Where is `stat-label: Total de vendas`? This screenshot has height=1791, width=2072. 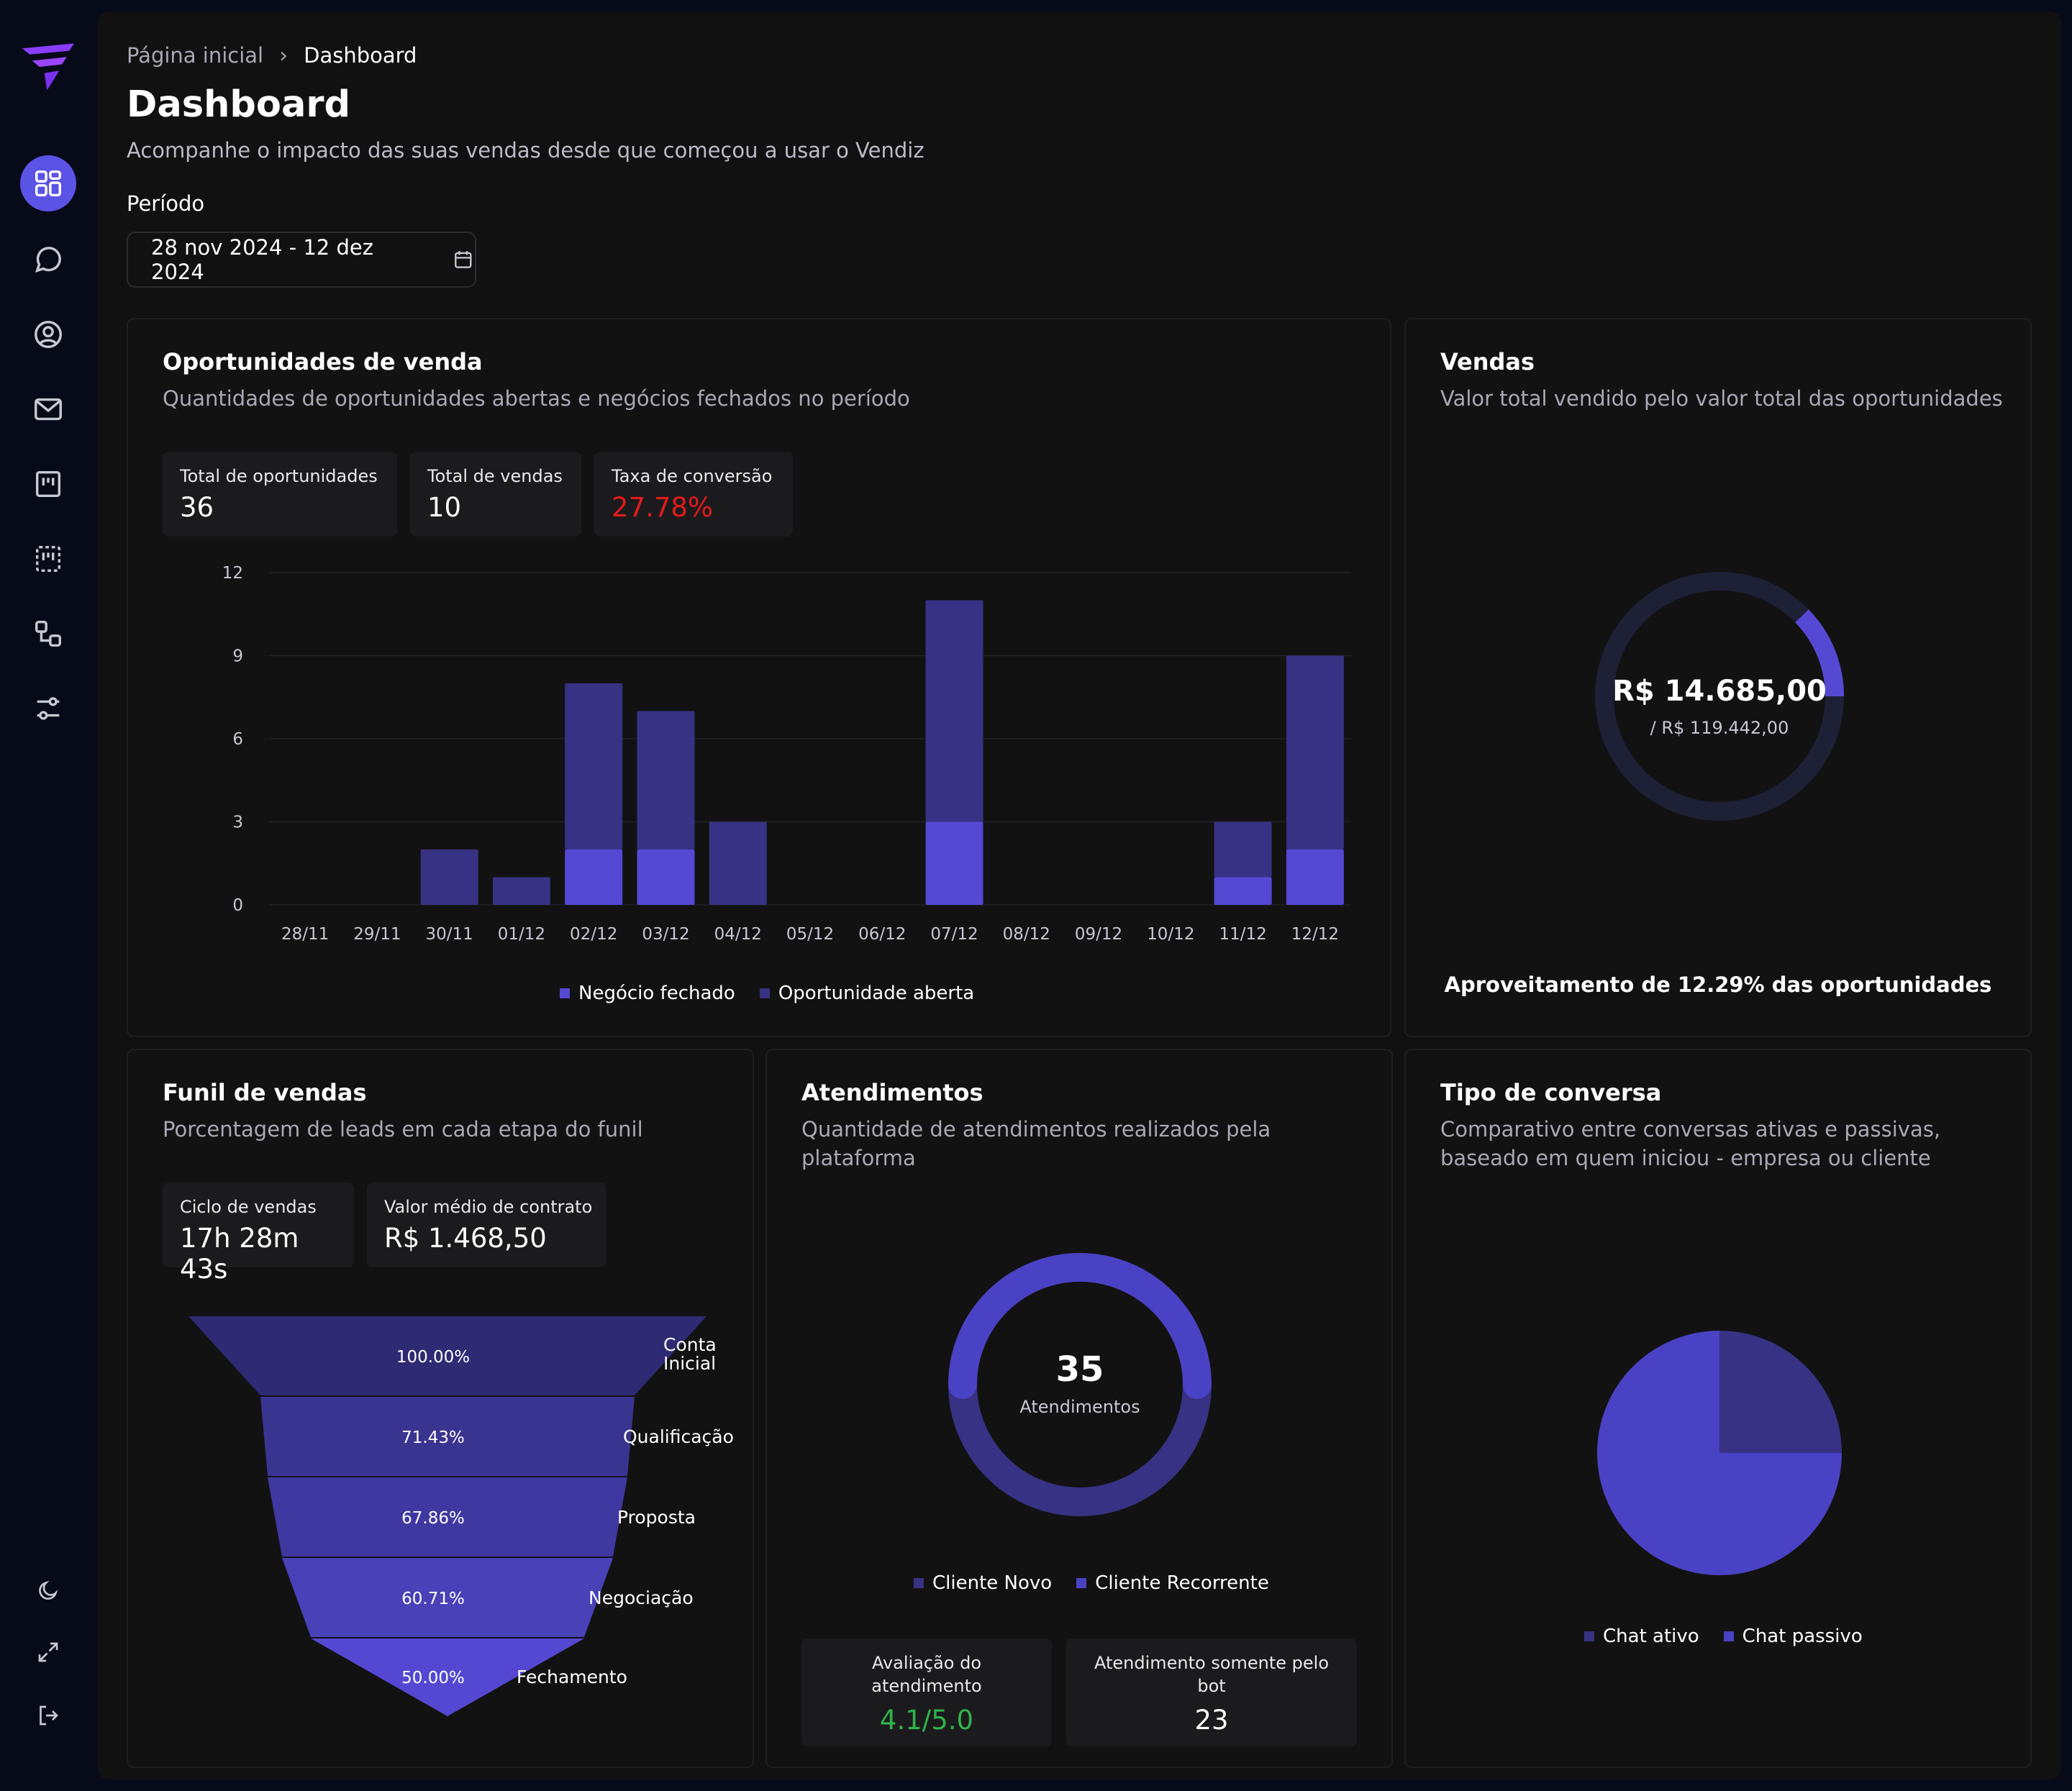 stat-label: Total de vendas is located at coordinates (495, 476).